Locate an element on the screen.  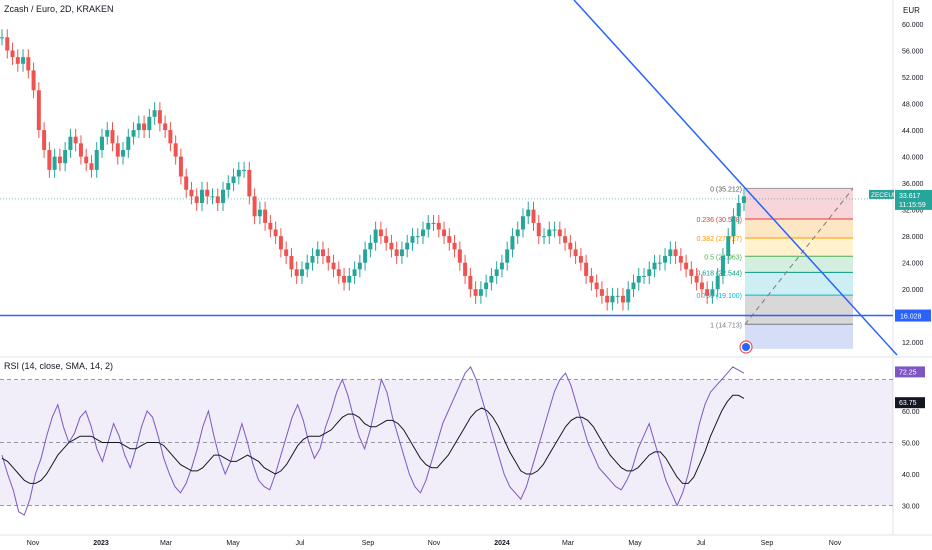
price-tick-label: 36.000 is located at coordinates (913, 184).